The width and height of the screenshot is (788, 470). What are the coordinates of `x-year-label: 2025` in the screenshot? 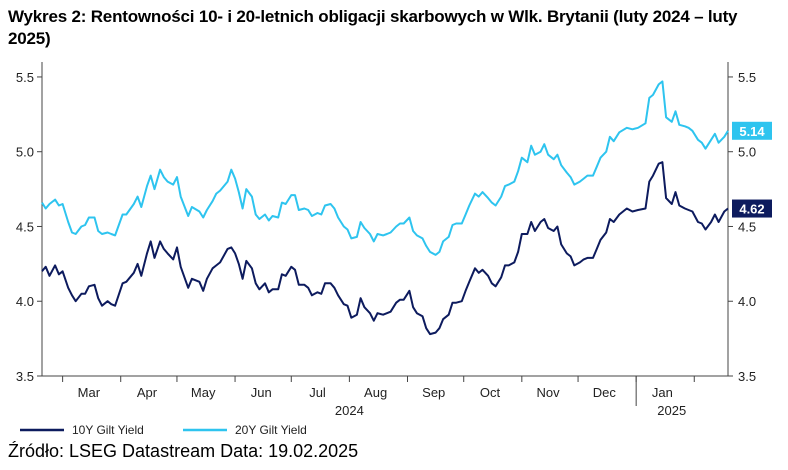 It's located at (671, 410).